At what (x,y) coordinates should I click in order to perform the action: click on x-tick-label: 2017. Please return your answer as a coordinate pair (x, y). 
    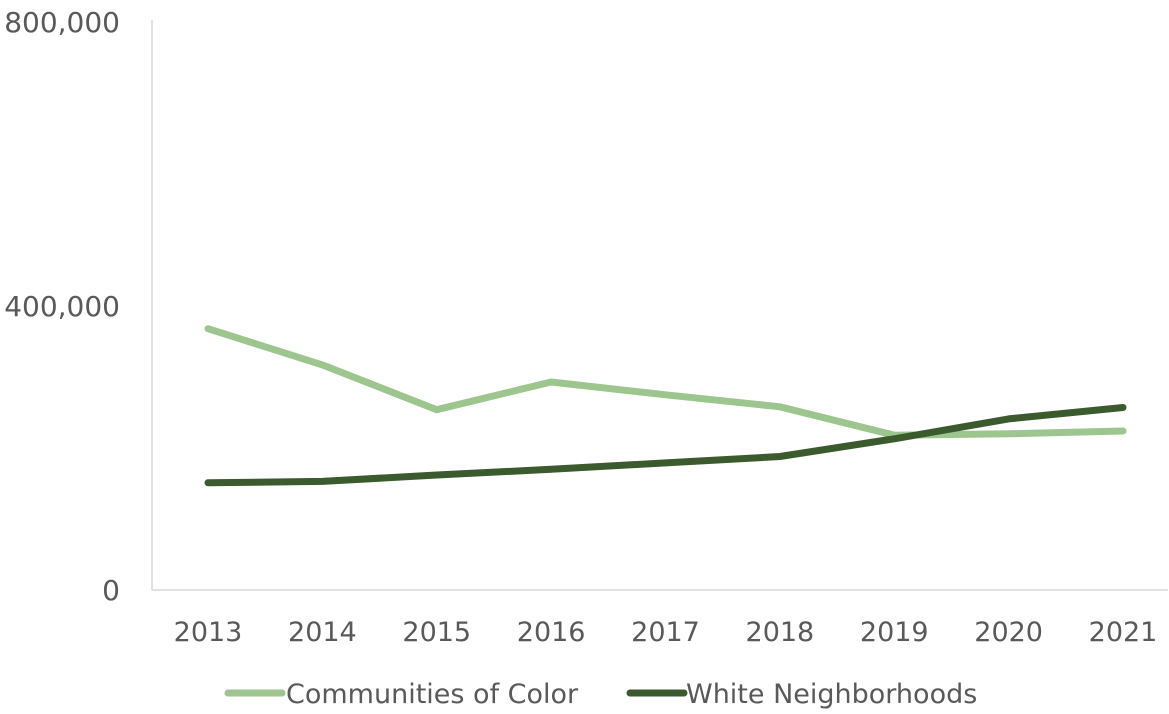
    Looking at the image, I should click on (665, 632).